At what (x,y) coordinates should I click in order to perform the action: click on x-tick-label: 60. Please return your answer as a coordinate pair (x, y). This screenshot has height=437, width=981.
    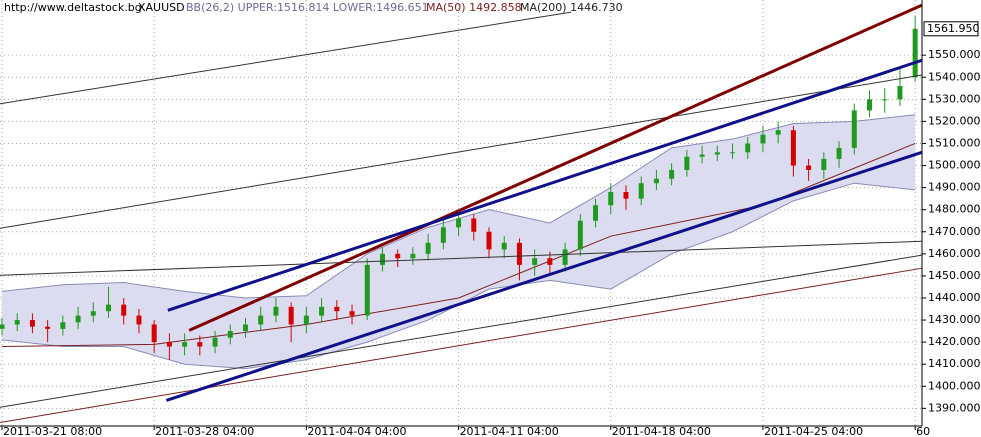
    Looking at the image, I should click on (923, 431).